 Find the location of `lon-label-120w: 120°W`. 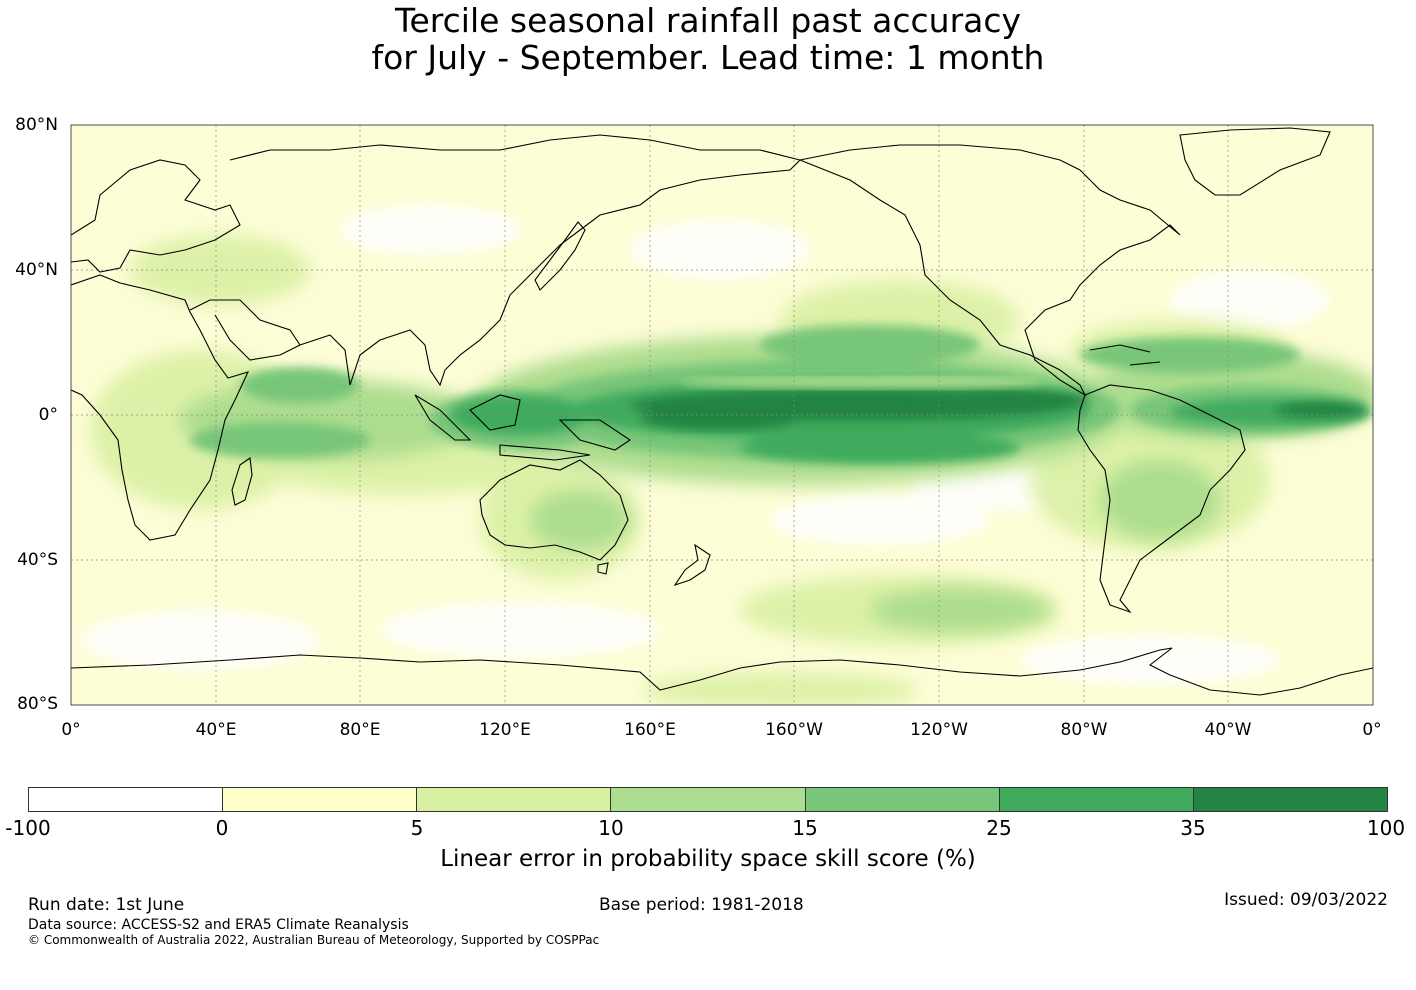

lon-label-120w: 120°W is located at coordinates (939, 730).